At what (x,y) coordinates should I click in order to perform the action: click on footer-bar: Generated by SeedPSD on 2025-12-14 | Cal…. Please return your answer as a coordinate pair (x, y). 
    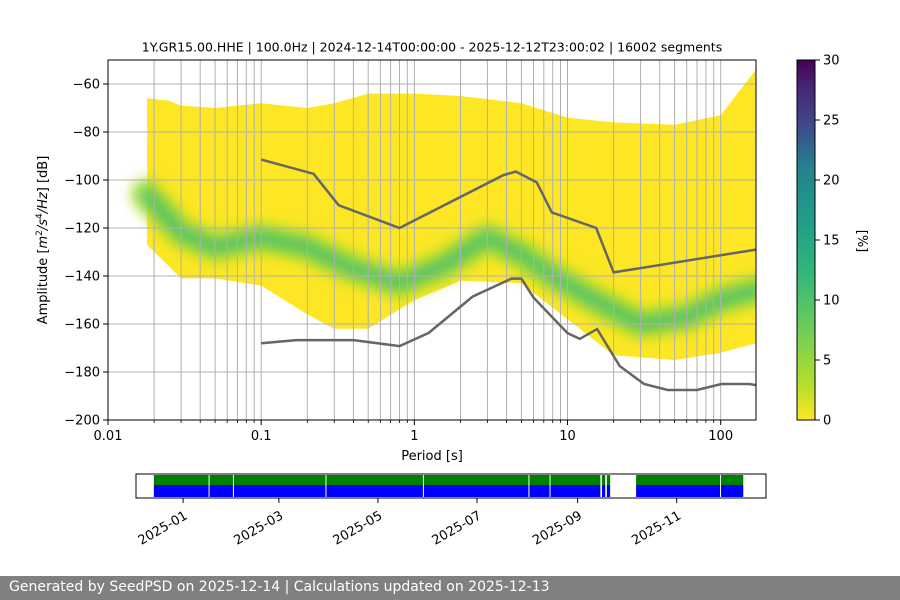
    Looking at the image, I should click on (450, 588).